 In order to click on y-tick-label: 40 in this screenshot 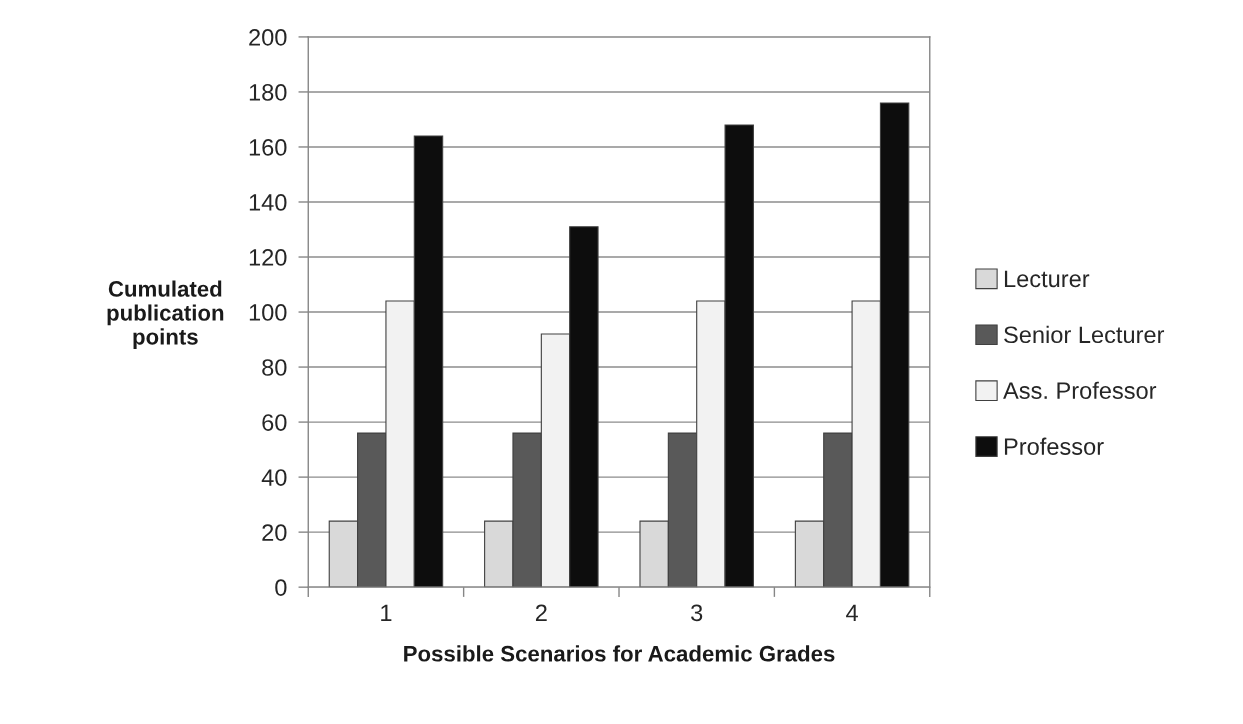, I will do `click(274, 477)`.